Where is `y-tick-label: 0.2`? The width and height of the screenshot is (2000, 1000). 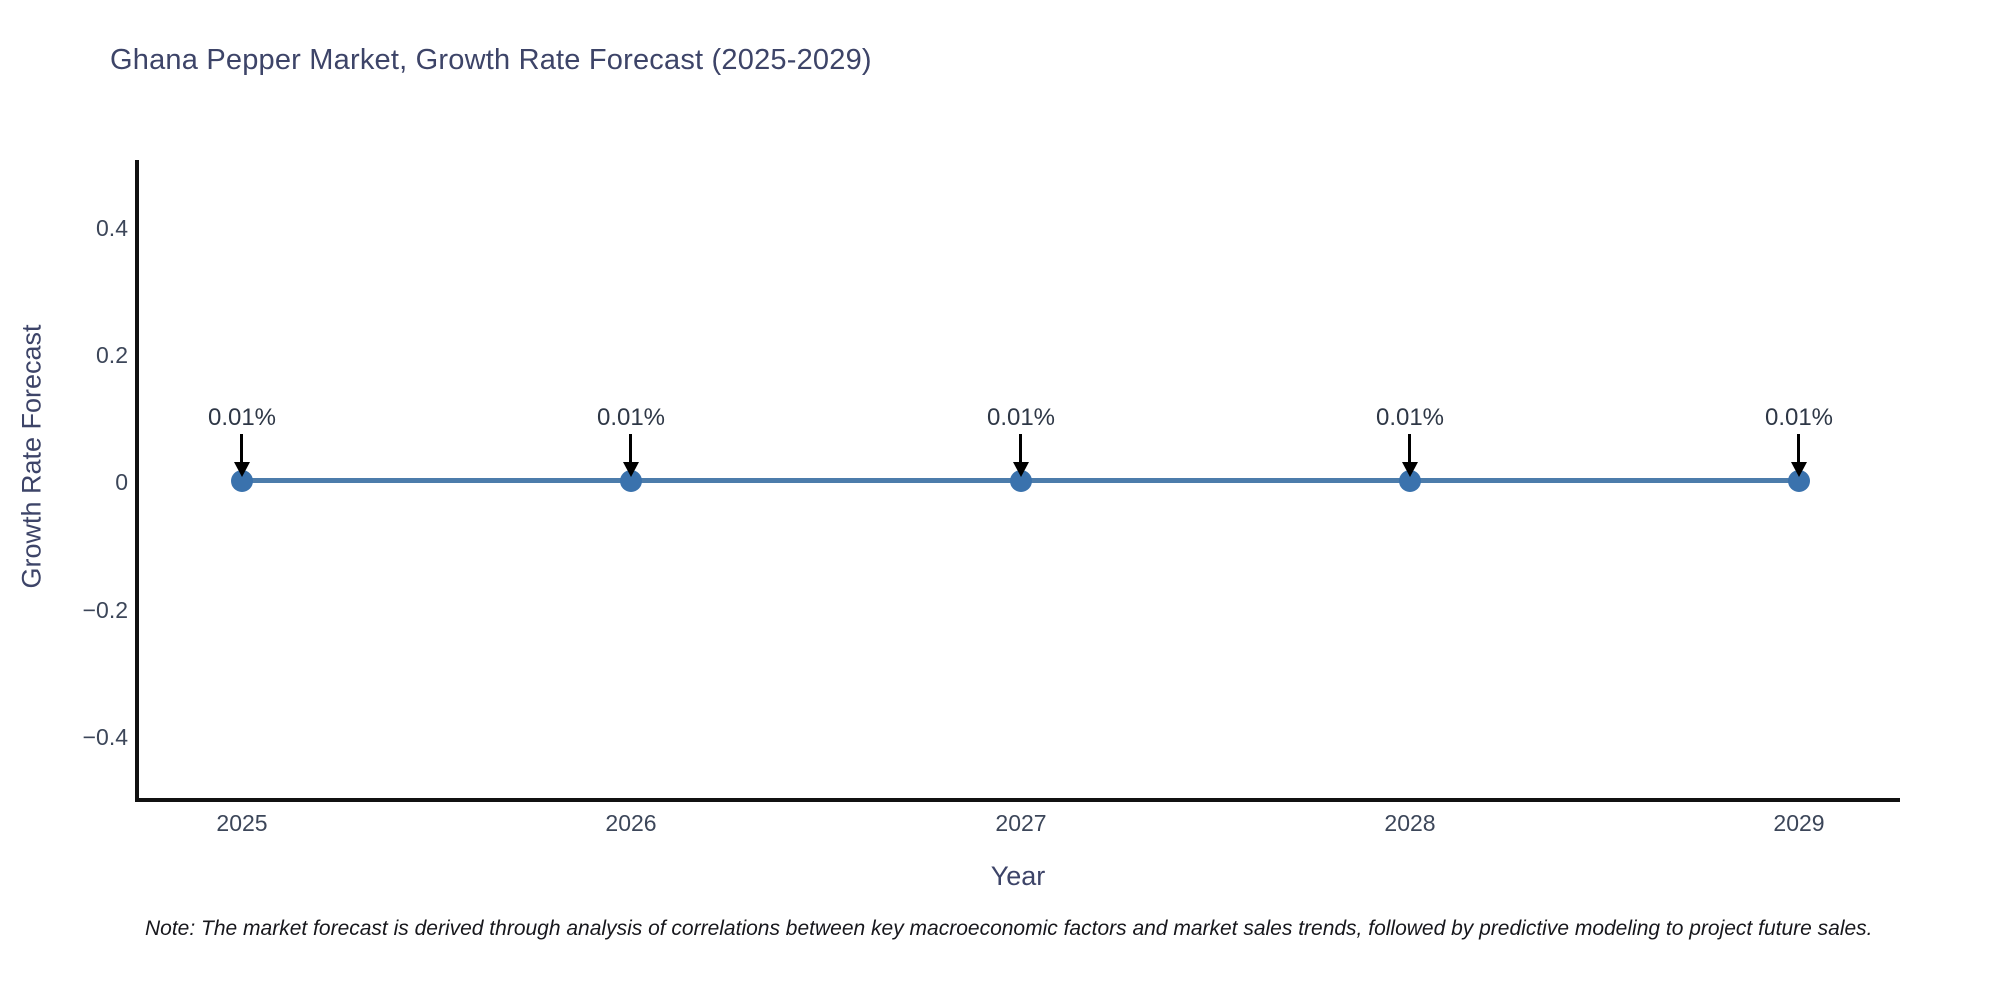
y-tick-label: 0.2 is located at coordinates (112, 355).